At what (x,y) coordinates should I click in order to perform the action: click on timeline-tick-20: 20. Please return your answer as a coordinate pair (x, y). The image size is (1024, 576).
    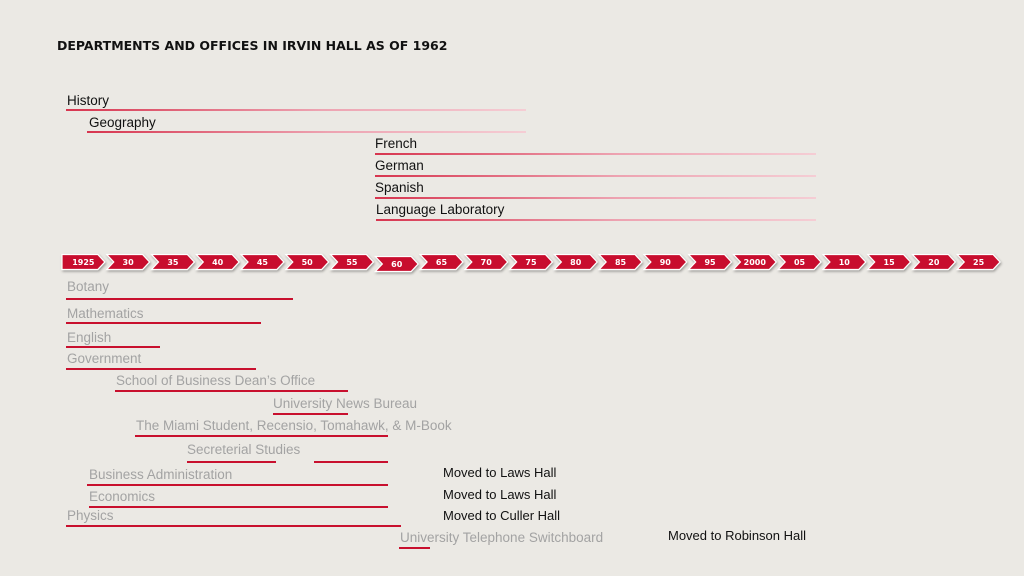
    Looking at the image, I should click on (934, 262).